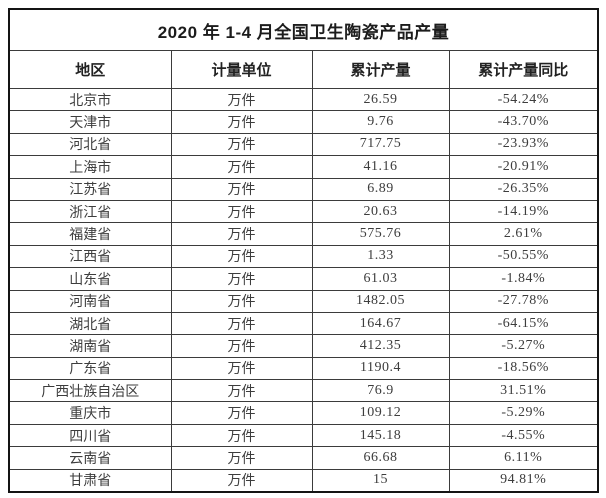 The width and height of the screenshot is (606, 498). Describe the element at coordinates (380, 211) in the screenshot. I see `output-cell: 20.63` at that location.